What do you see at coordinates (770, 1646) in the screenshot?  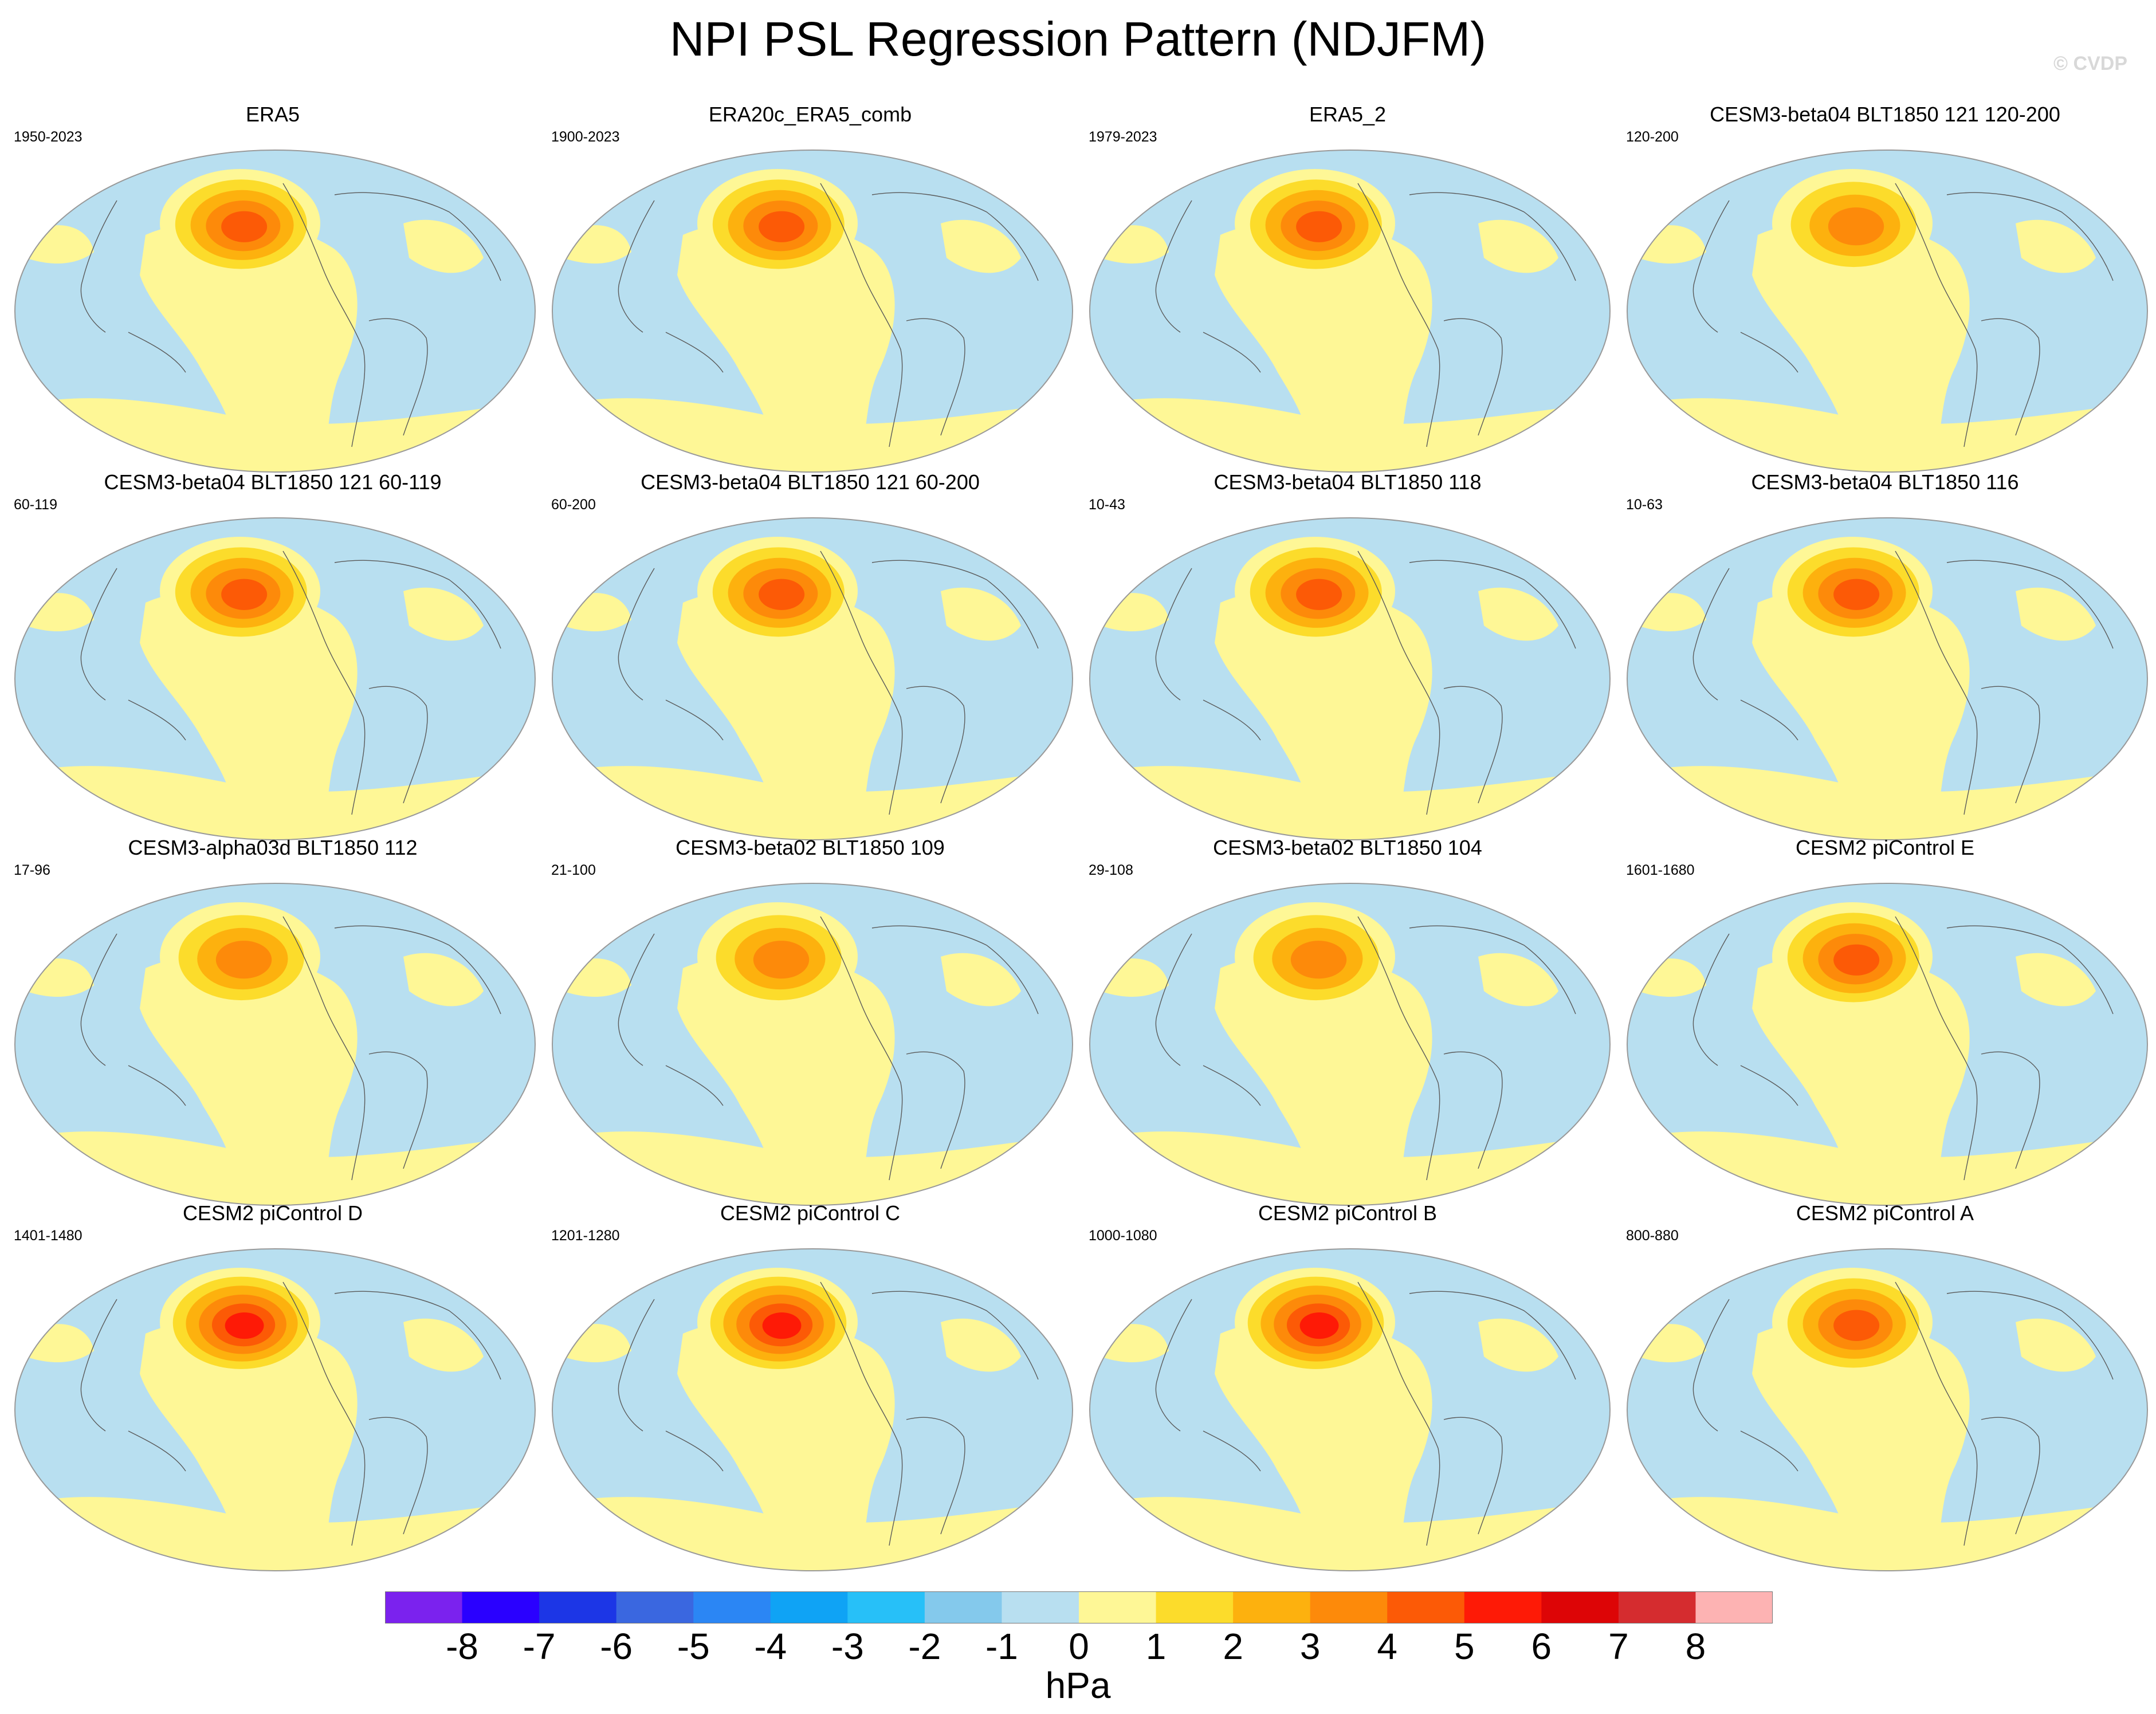 I see `colorbar-tick-label: -4` at bounding box center [770, 1646].